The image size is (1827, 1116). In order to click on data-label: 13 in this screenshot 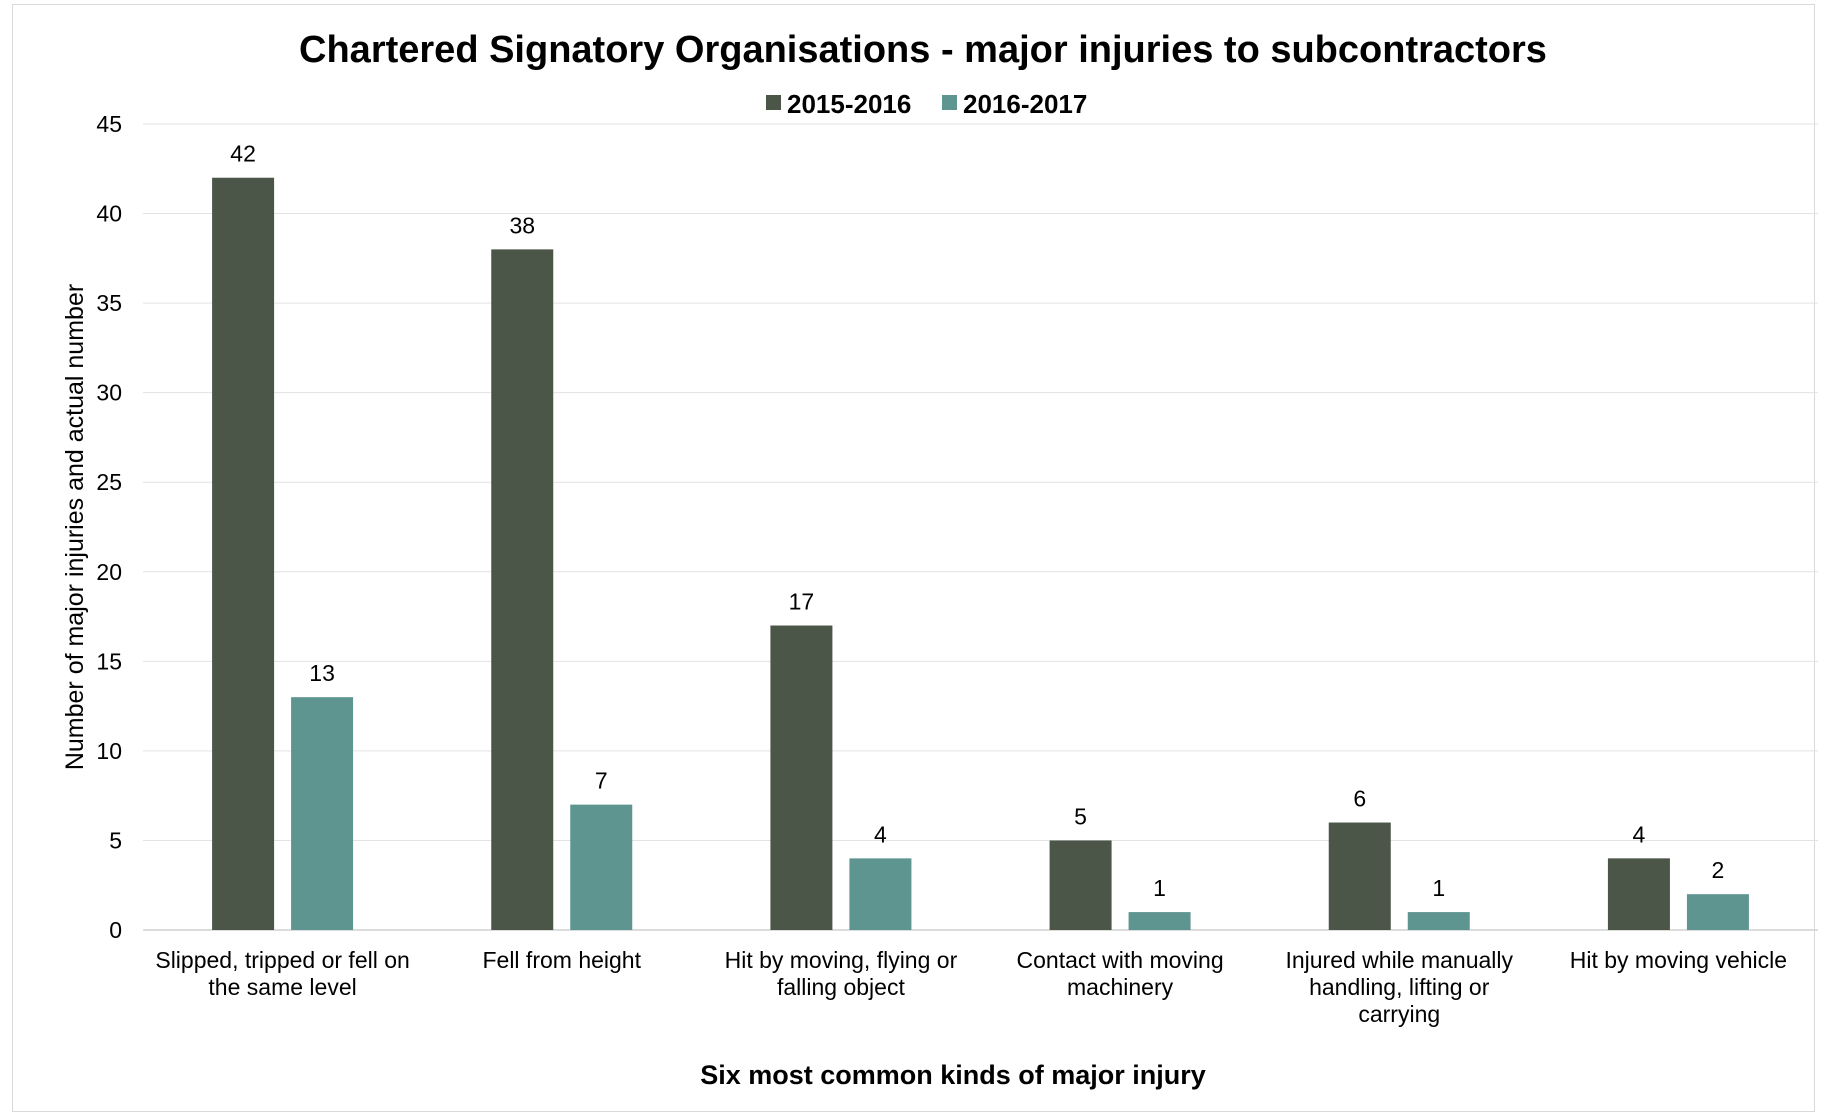, I will do `click(322, 673)`.